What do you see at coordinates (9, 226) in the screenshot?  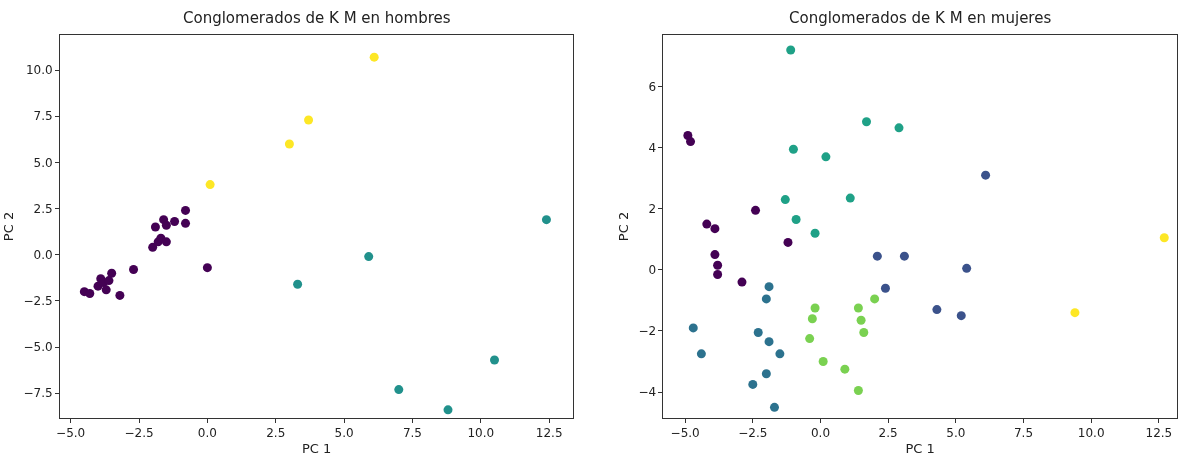 I see `y-axis-title: PC 2` at bounding box center [9, 226].